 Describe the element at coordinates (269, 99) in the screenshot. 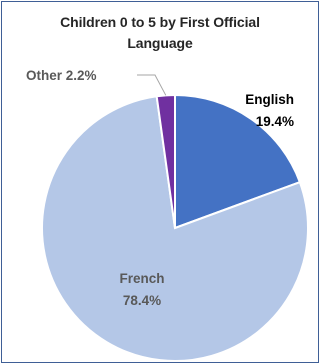

I see `slice-name-english: English` at that location.